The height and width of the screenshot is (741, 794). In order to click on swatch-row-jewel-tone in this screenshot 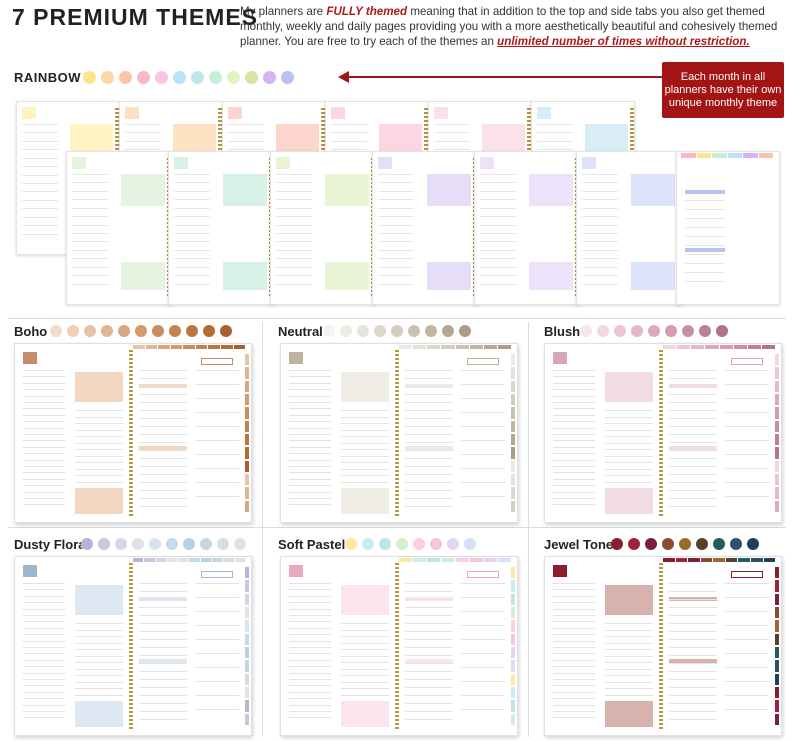, I will do `click(685, 544)`.